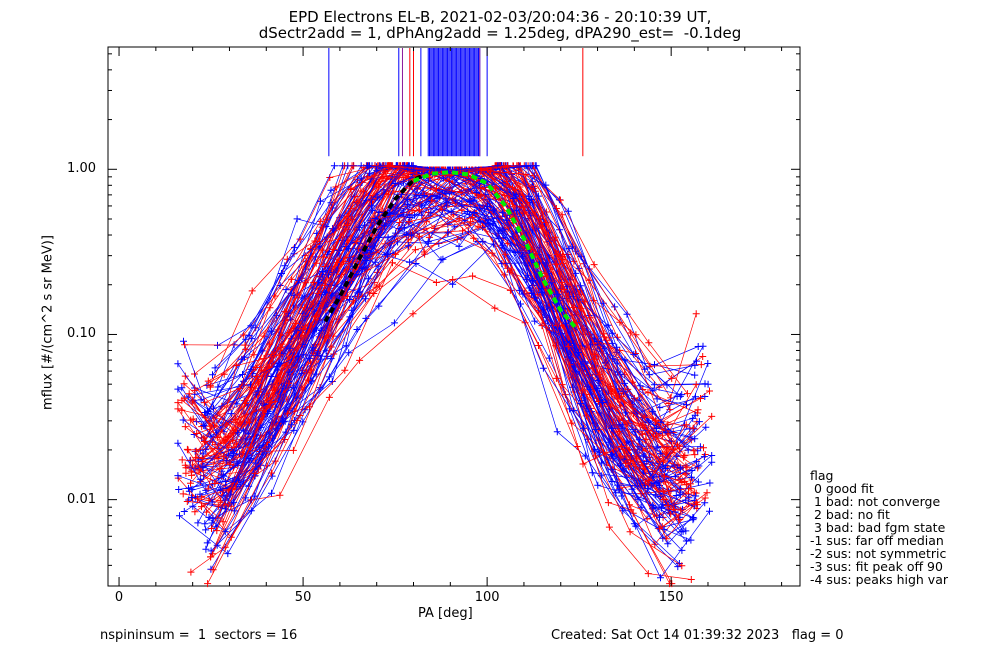  Describe the element at coordinates (445, 613) in the screenshot. I see `x-axis-label: PA [deg]` at that location.